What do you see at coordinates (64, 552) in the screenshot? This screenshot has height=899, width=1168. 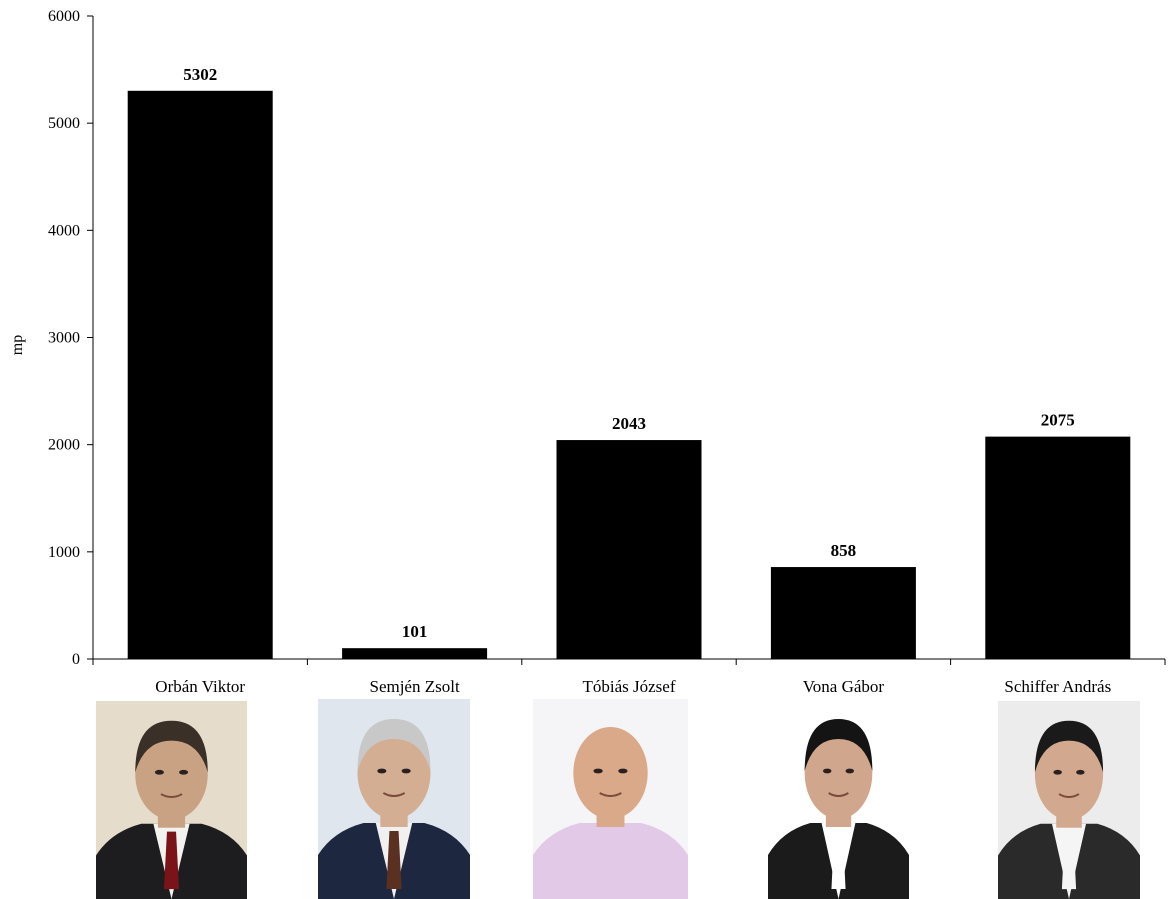 I see `y-tick-label: 1000` at bounding box center [64, 552].